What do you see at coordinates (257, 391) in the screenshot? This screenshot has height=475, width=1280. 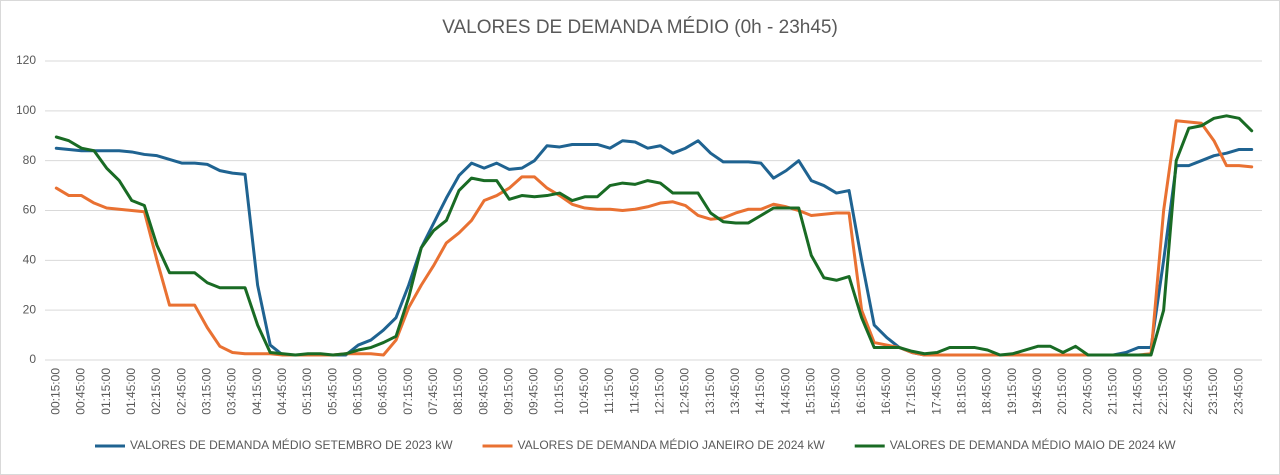 I see `x-tick-label: 04:15:00` at bounding box center [257, 391].